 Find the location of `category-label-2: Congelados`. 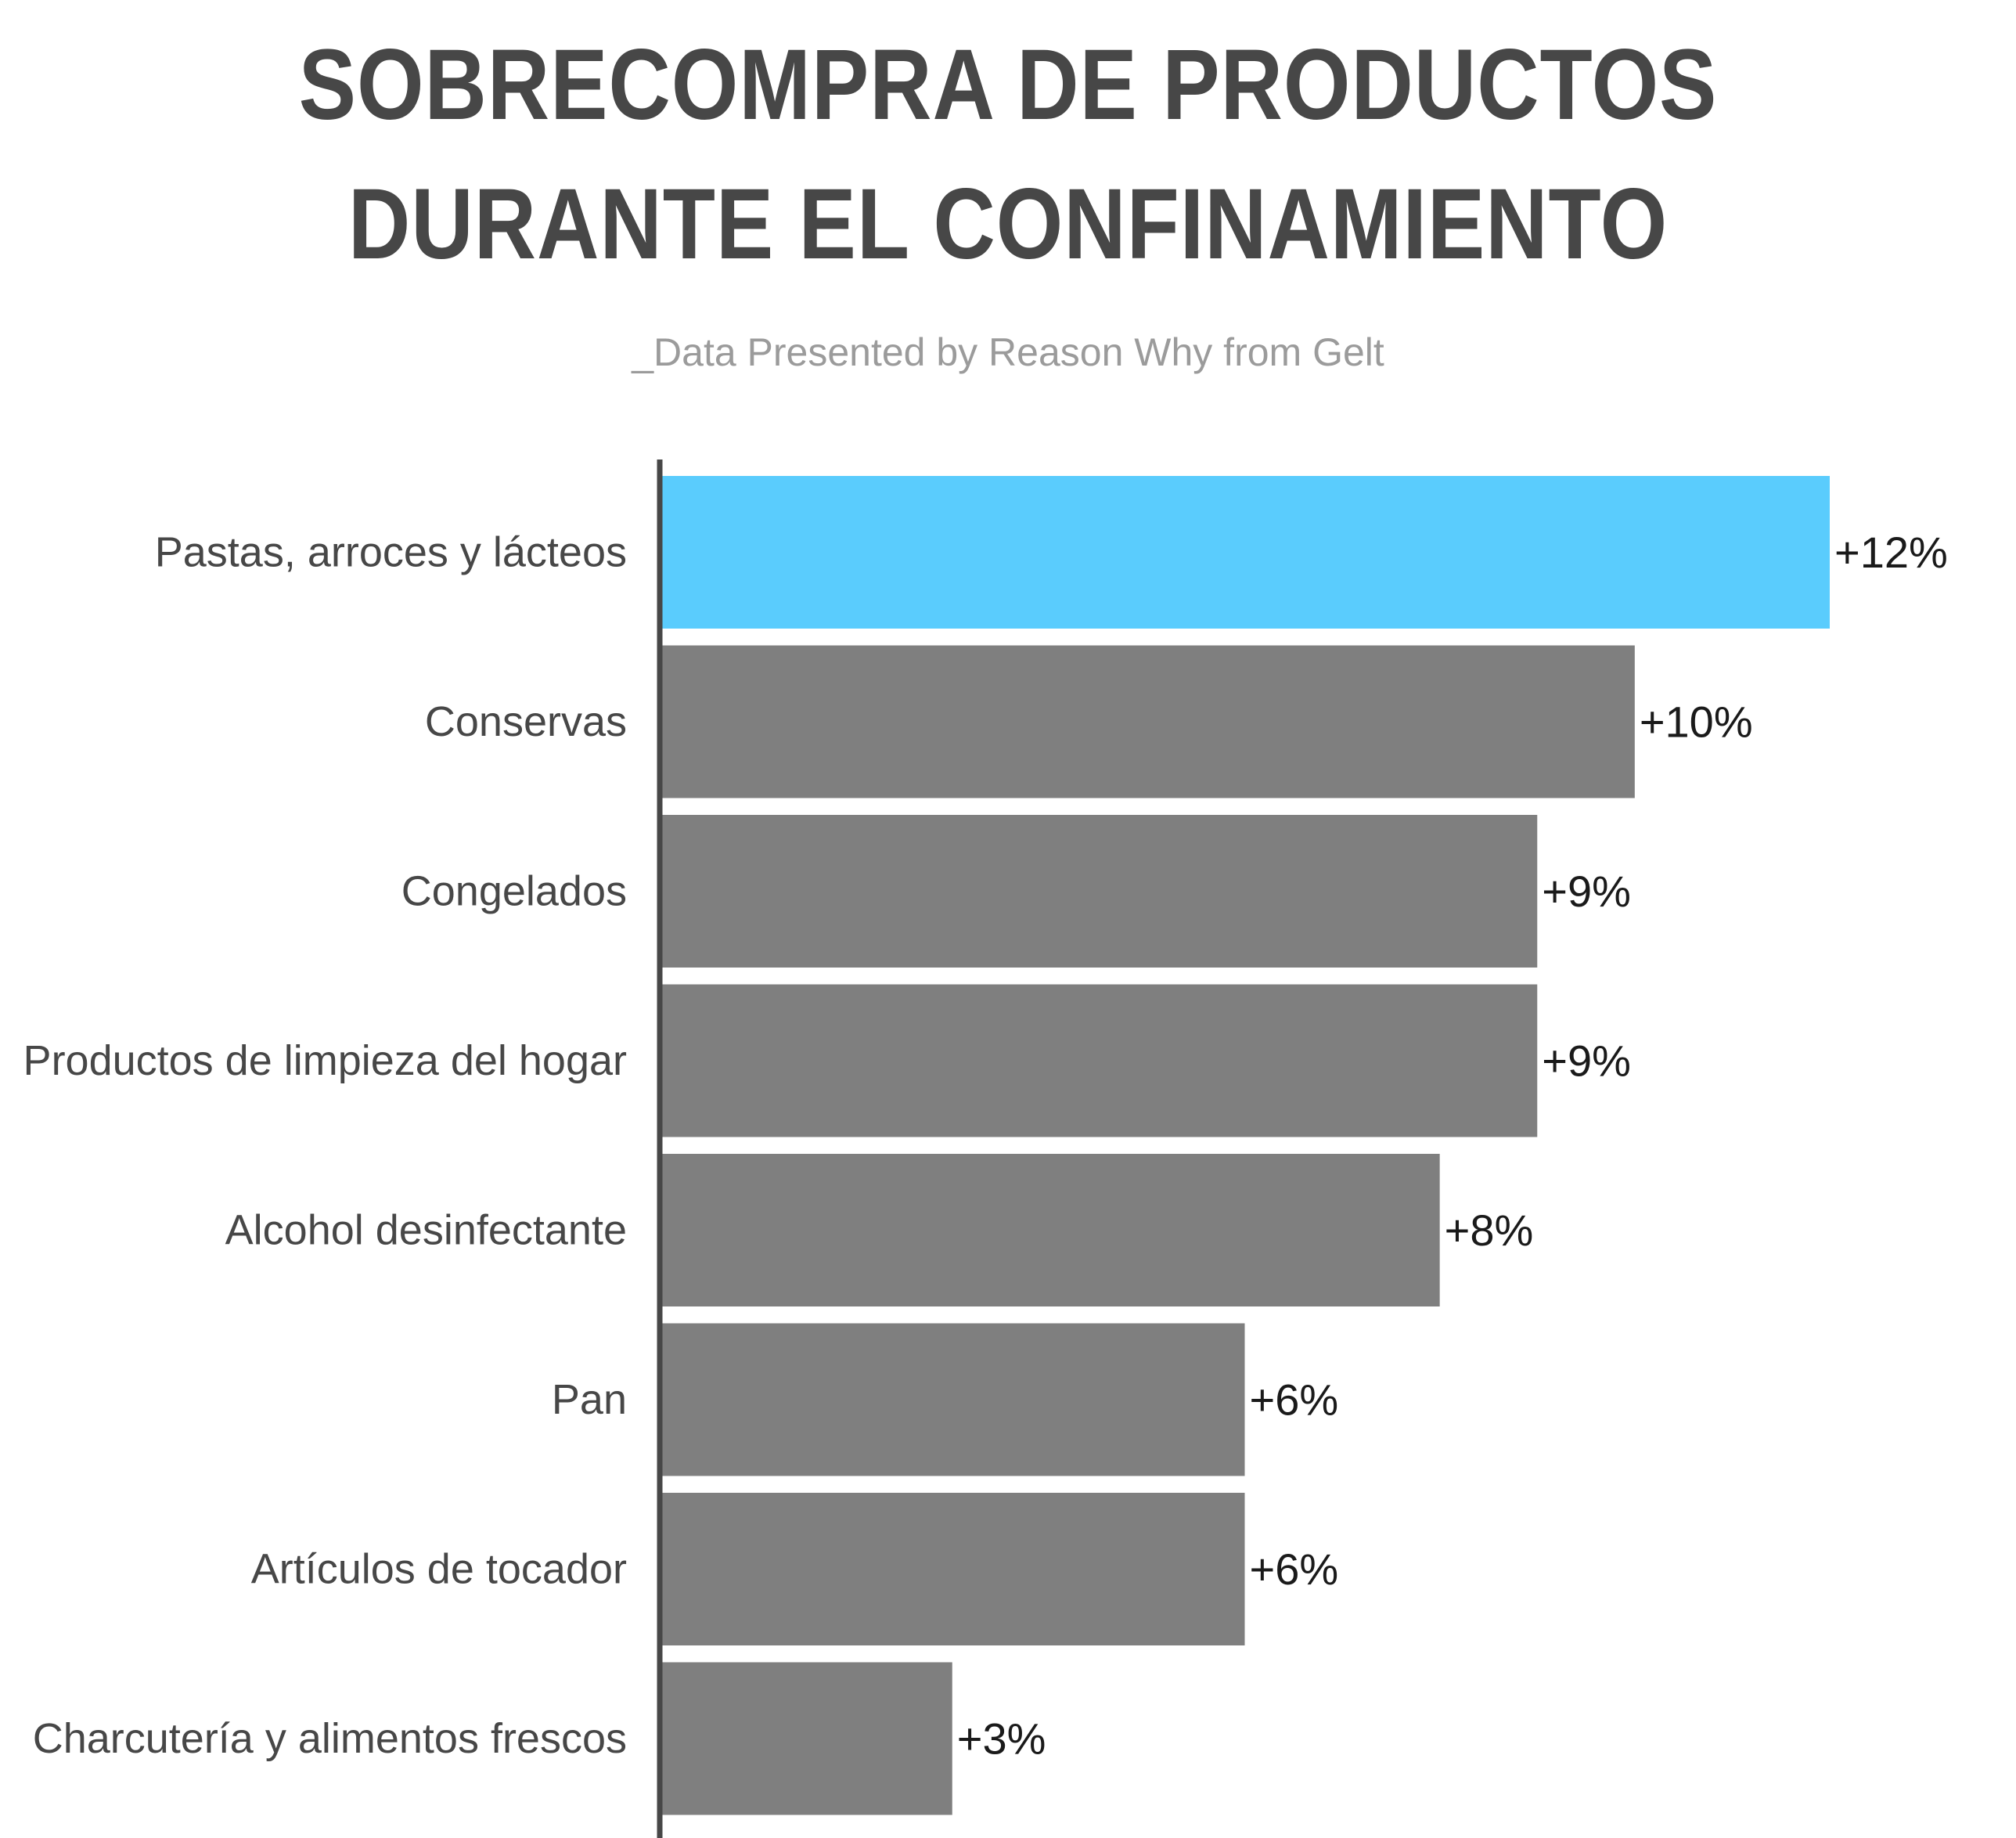

category-label-2: Congelados is located at coordinates (514, 891).